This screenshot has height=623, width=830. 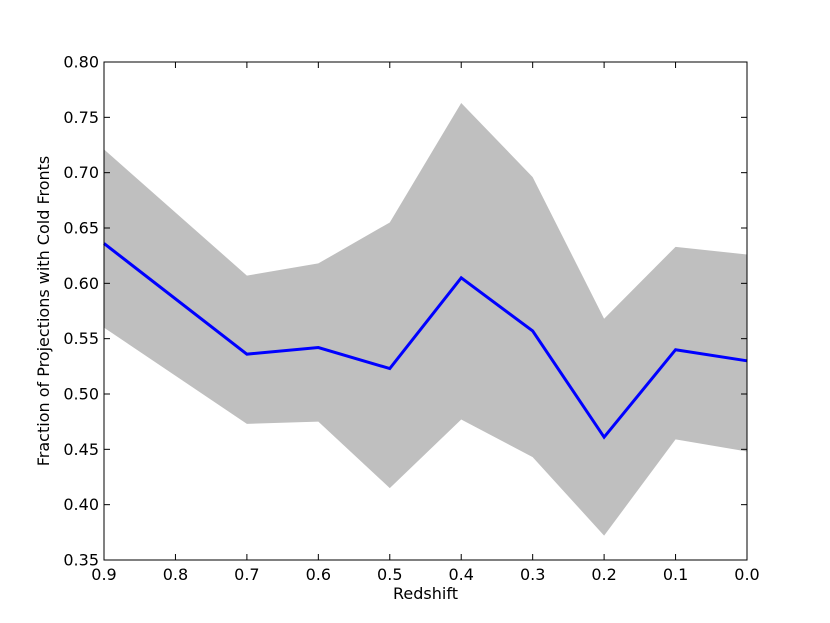 I want to click on x-tick-label: 0.3, so click(x=532, y=574).